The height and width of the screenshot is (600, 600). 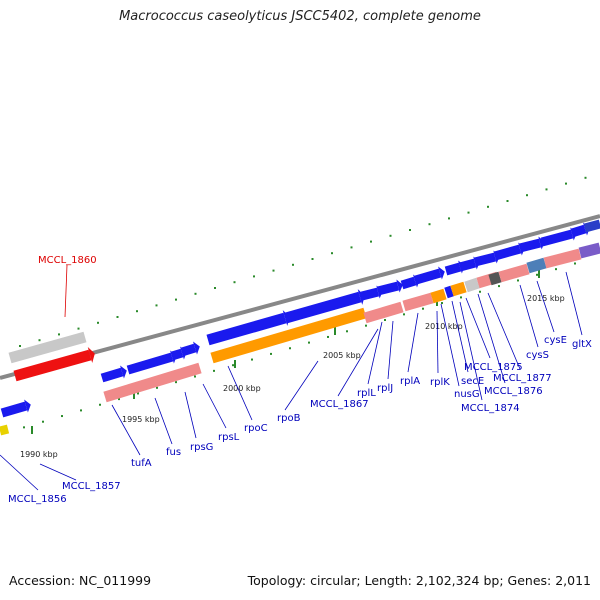 I want to click on gene-label: MCCL_1867, so click(x=339, y=404).